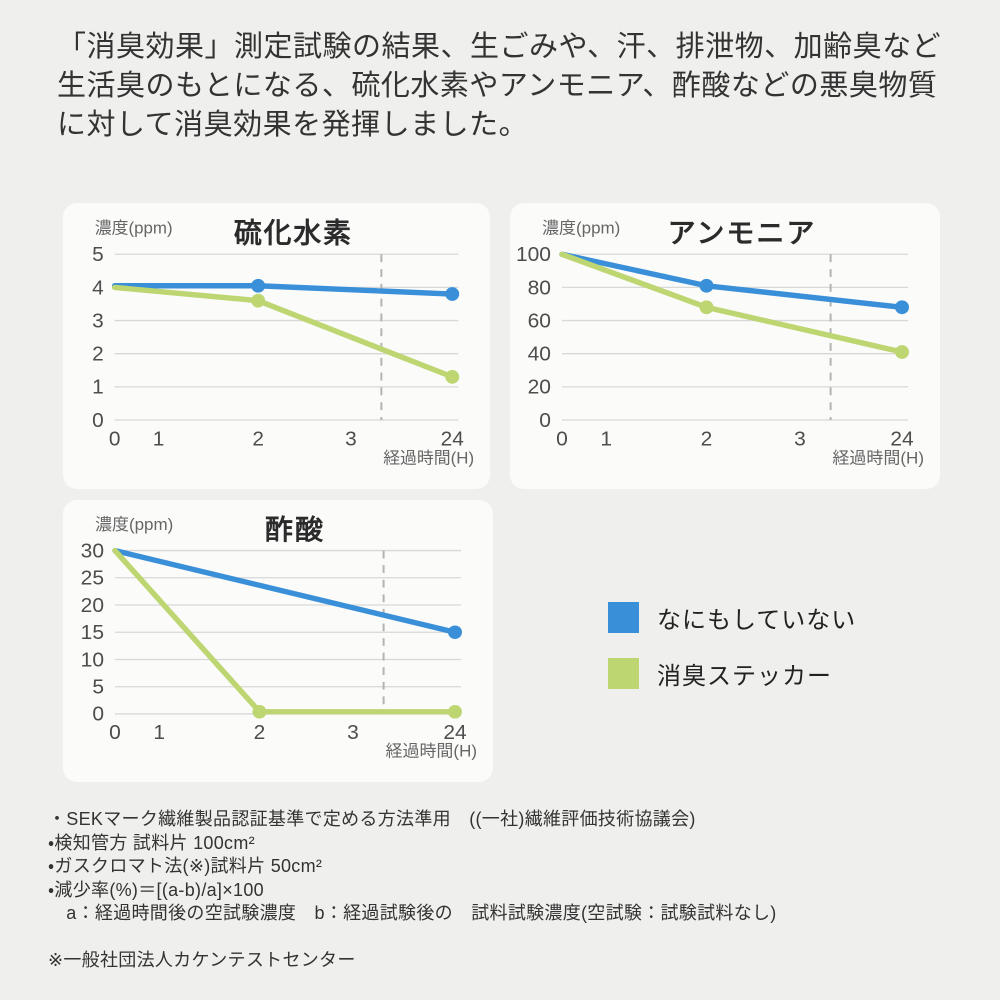 Image resolution: width=1000 pixels, height=1000 pixels. Describe the element at coordinates (278, 641) in the screenshot. I see `chart-card-acetic-acid: 0 5 10 15 20 25 30 0 1 2 3 24 濃度(ppm) 酢酸 経過時間(H)` at that location.